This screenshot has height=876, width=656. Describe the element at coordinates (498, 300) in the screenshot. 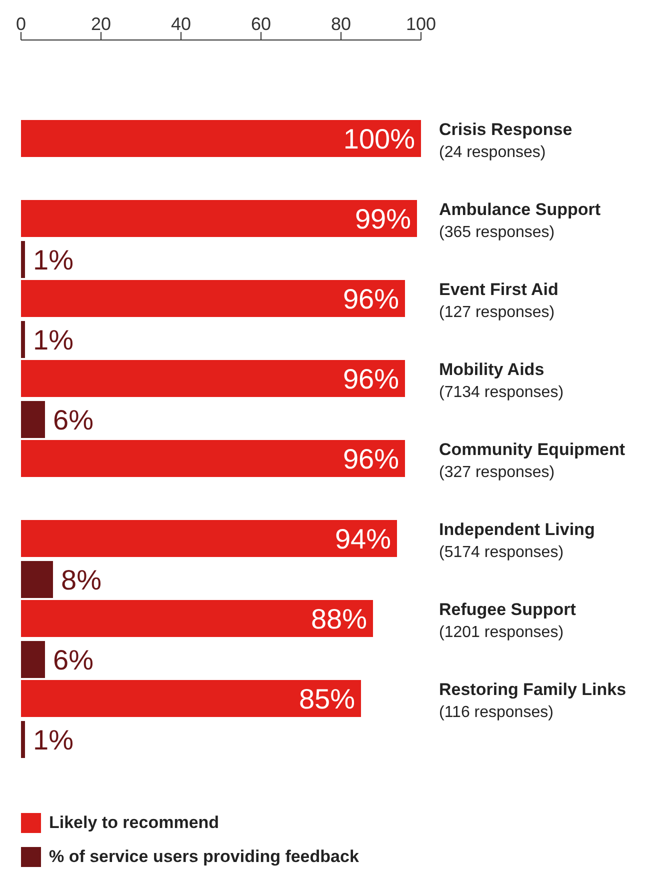

I see `y-tick-label: Event First Aid (127 responses)` at that location.